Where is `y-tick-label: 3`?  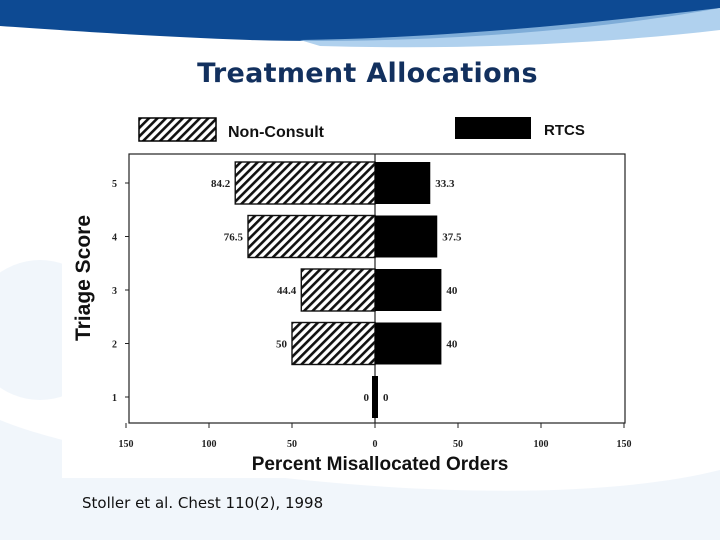 y-tick-label: 3 is located at coordinates (114, 291).